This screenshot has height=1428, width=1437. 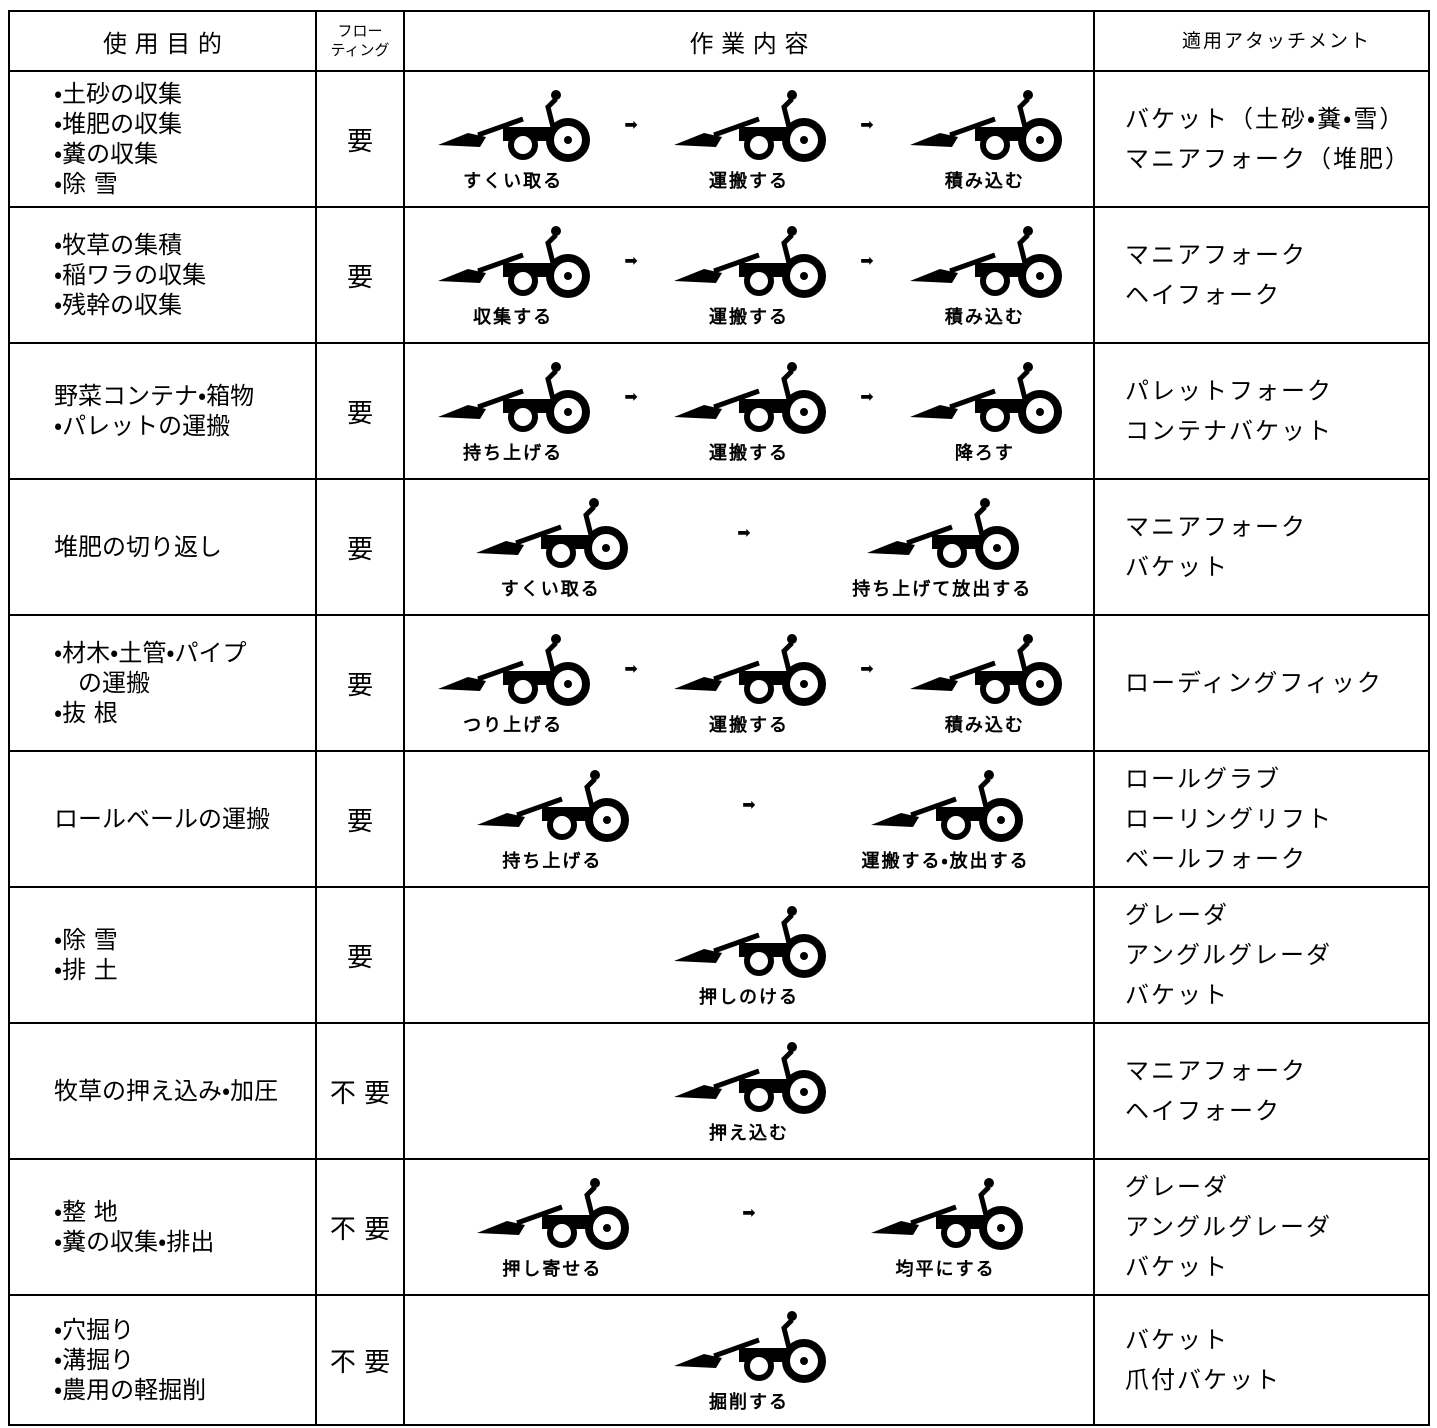 What do you see at coordinates (162, 547) in the screenshot?
I see `purpose-cell: 堆肥の切り返し` at bounding box center [162, 547].